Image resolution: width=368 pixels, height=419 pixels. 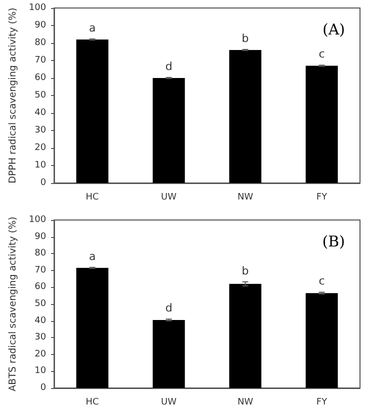 I want to click on y-axis-title: DPPH radical scavenging activity (%), so click(x=13, y=96).